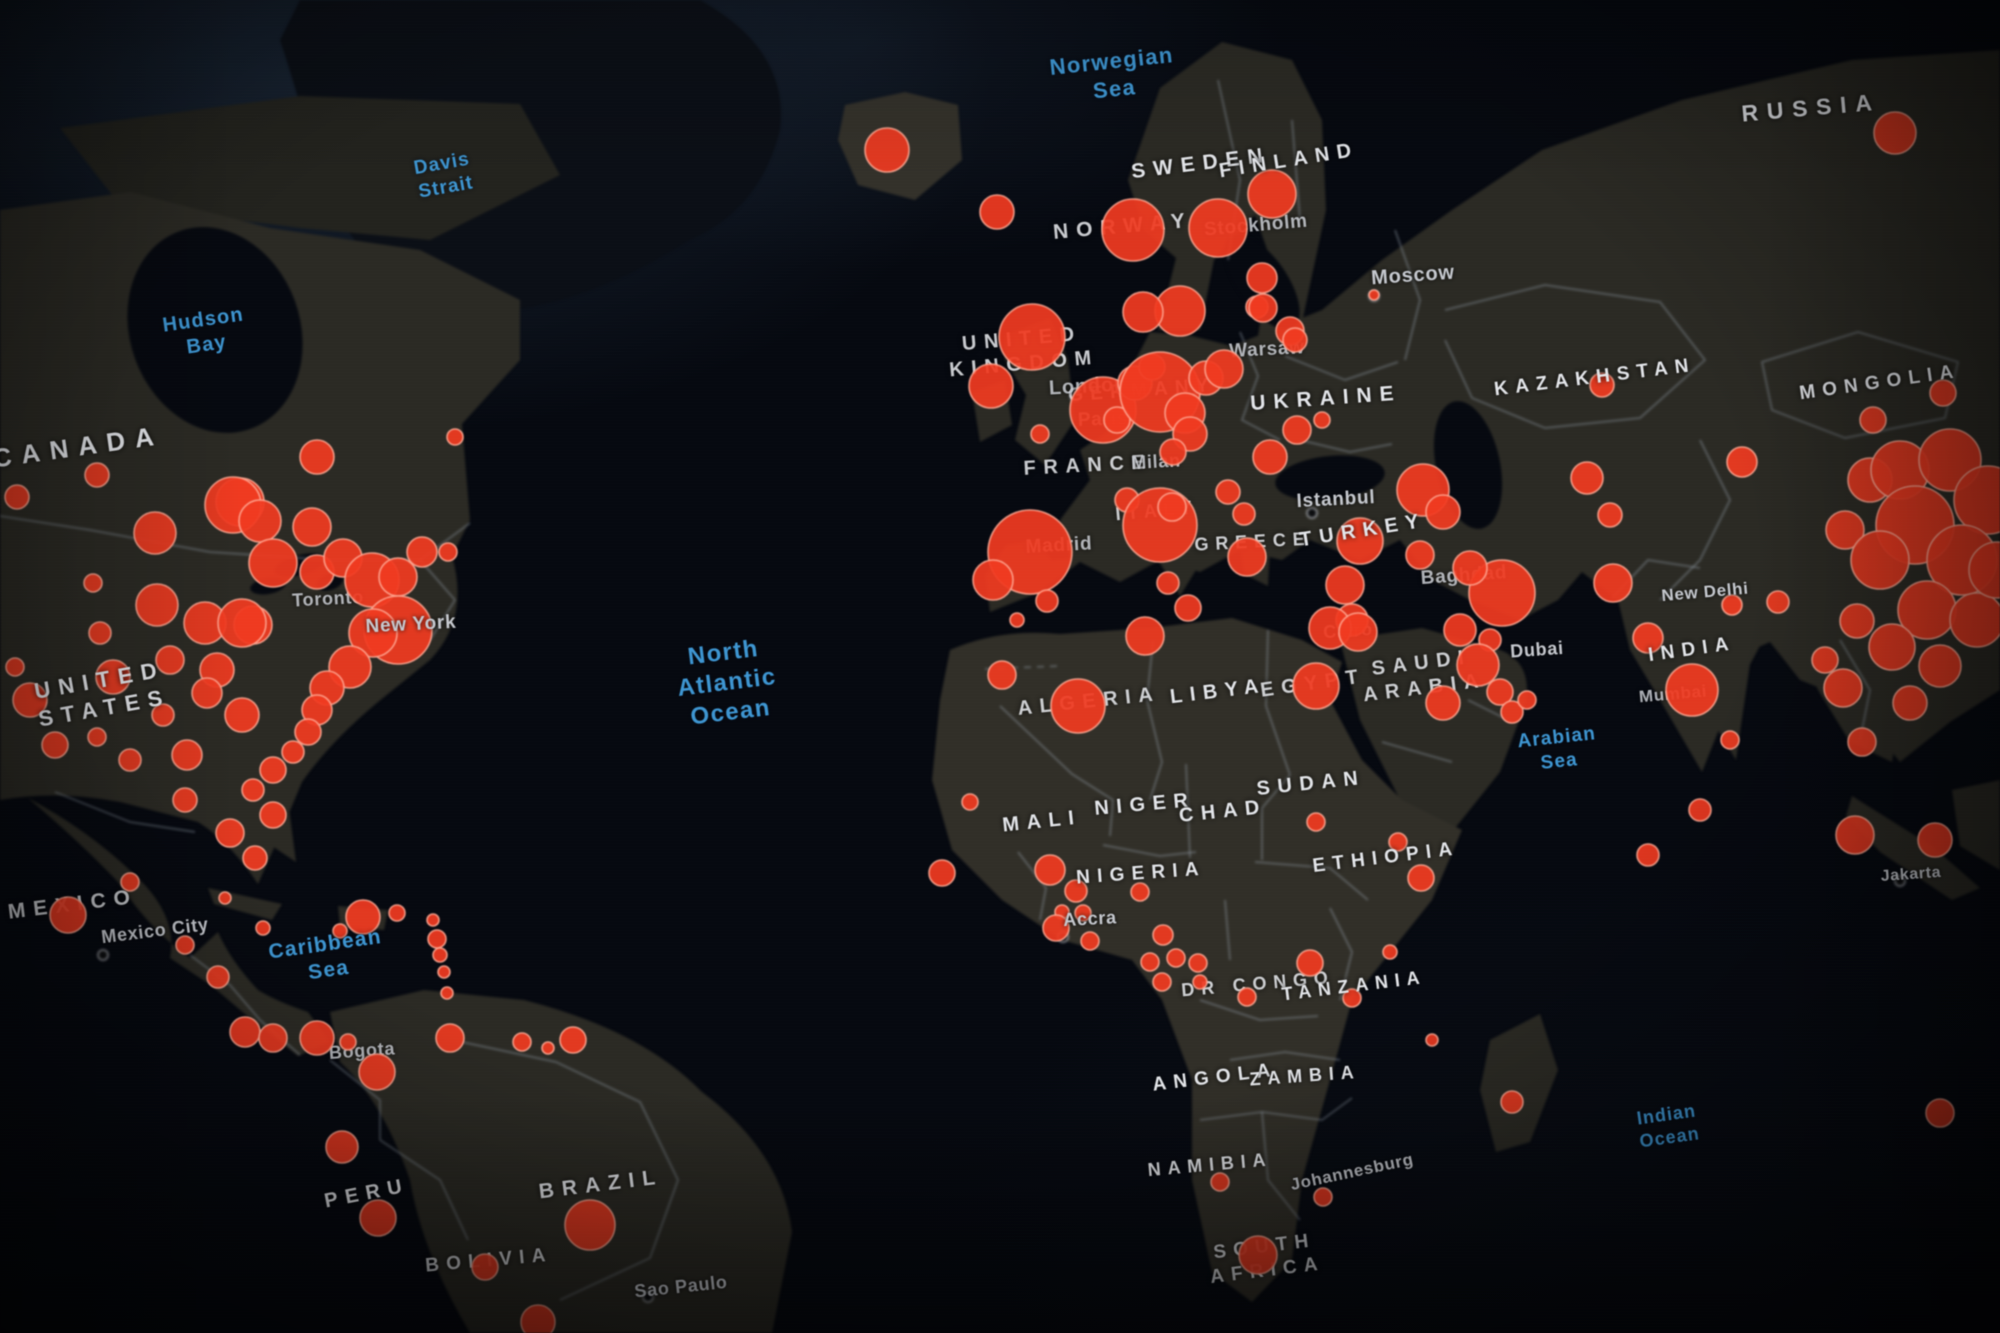 The height and width of the screenshot is (1333, 2000). Describe the element at coordinates (1595, 377) in the screenshot. I see `country-label-kazakhstan: KAZAKHSTAN` at that location.